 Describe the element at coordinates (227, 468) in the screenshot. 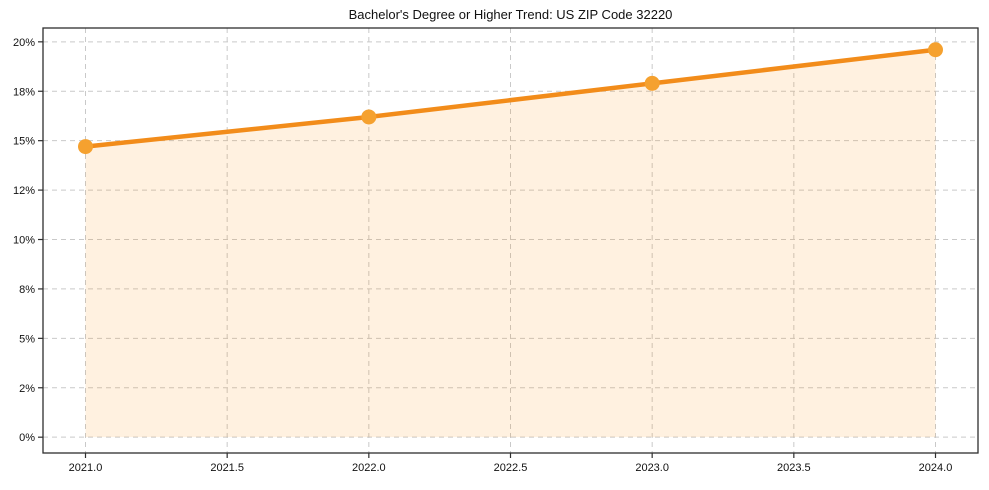

I see `x-tick-label: 2021.5` at that location.